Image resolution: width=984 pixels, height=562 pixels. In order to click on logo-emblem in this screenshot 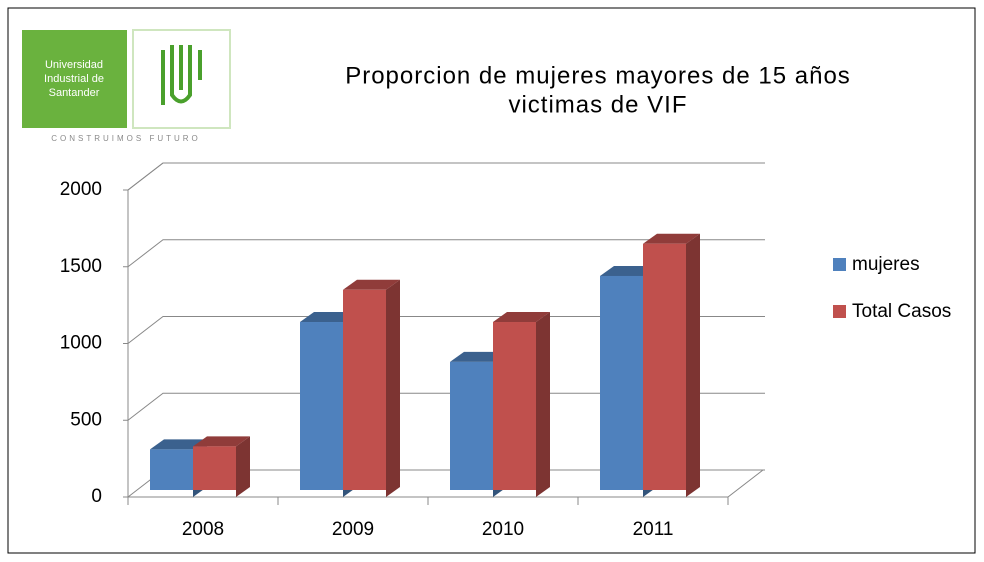, I will do `click(181, 75)`.